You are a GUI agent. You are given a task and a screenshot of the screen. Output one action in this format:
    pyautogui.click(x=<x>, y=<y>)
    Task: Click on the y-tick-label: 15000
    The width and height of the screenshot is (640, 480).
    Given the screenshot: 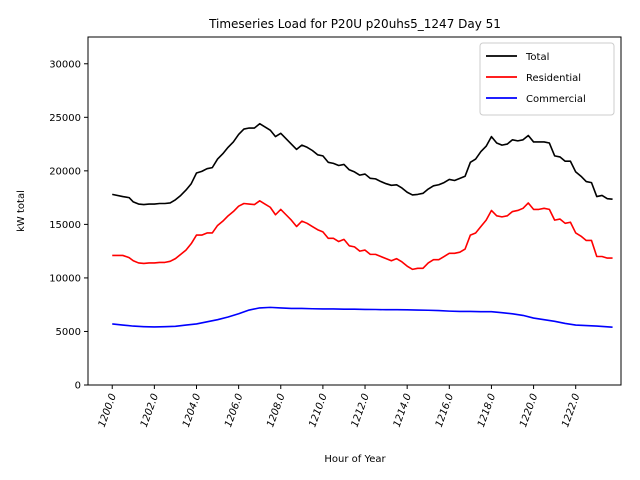 What is the action you would take?
    pyautogui.click(x=65, y=225)
    